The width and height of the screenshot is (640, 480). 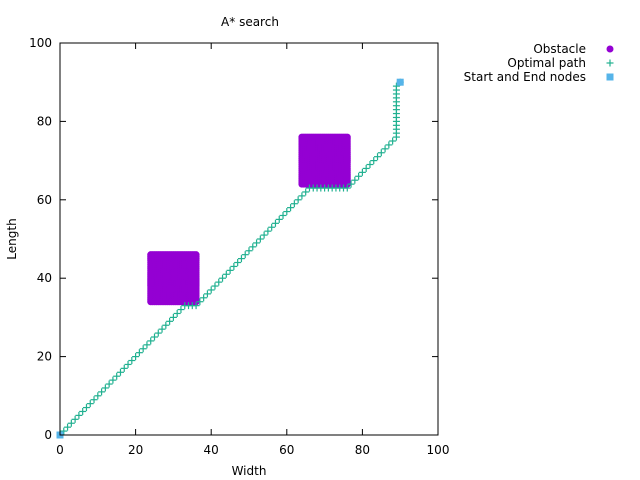 What do you see at coordinates (44, 278) in the screenshot?
I see `y-tick-label: 40` at bounding box center [44, 278].